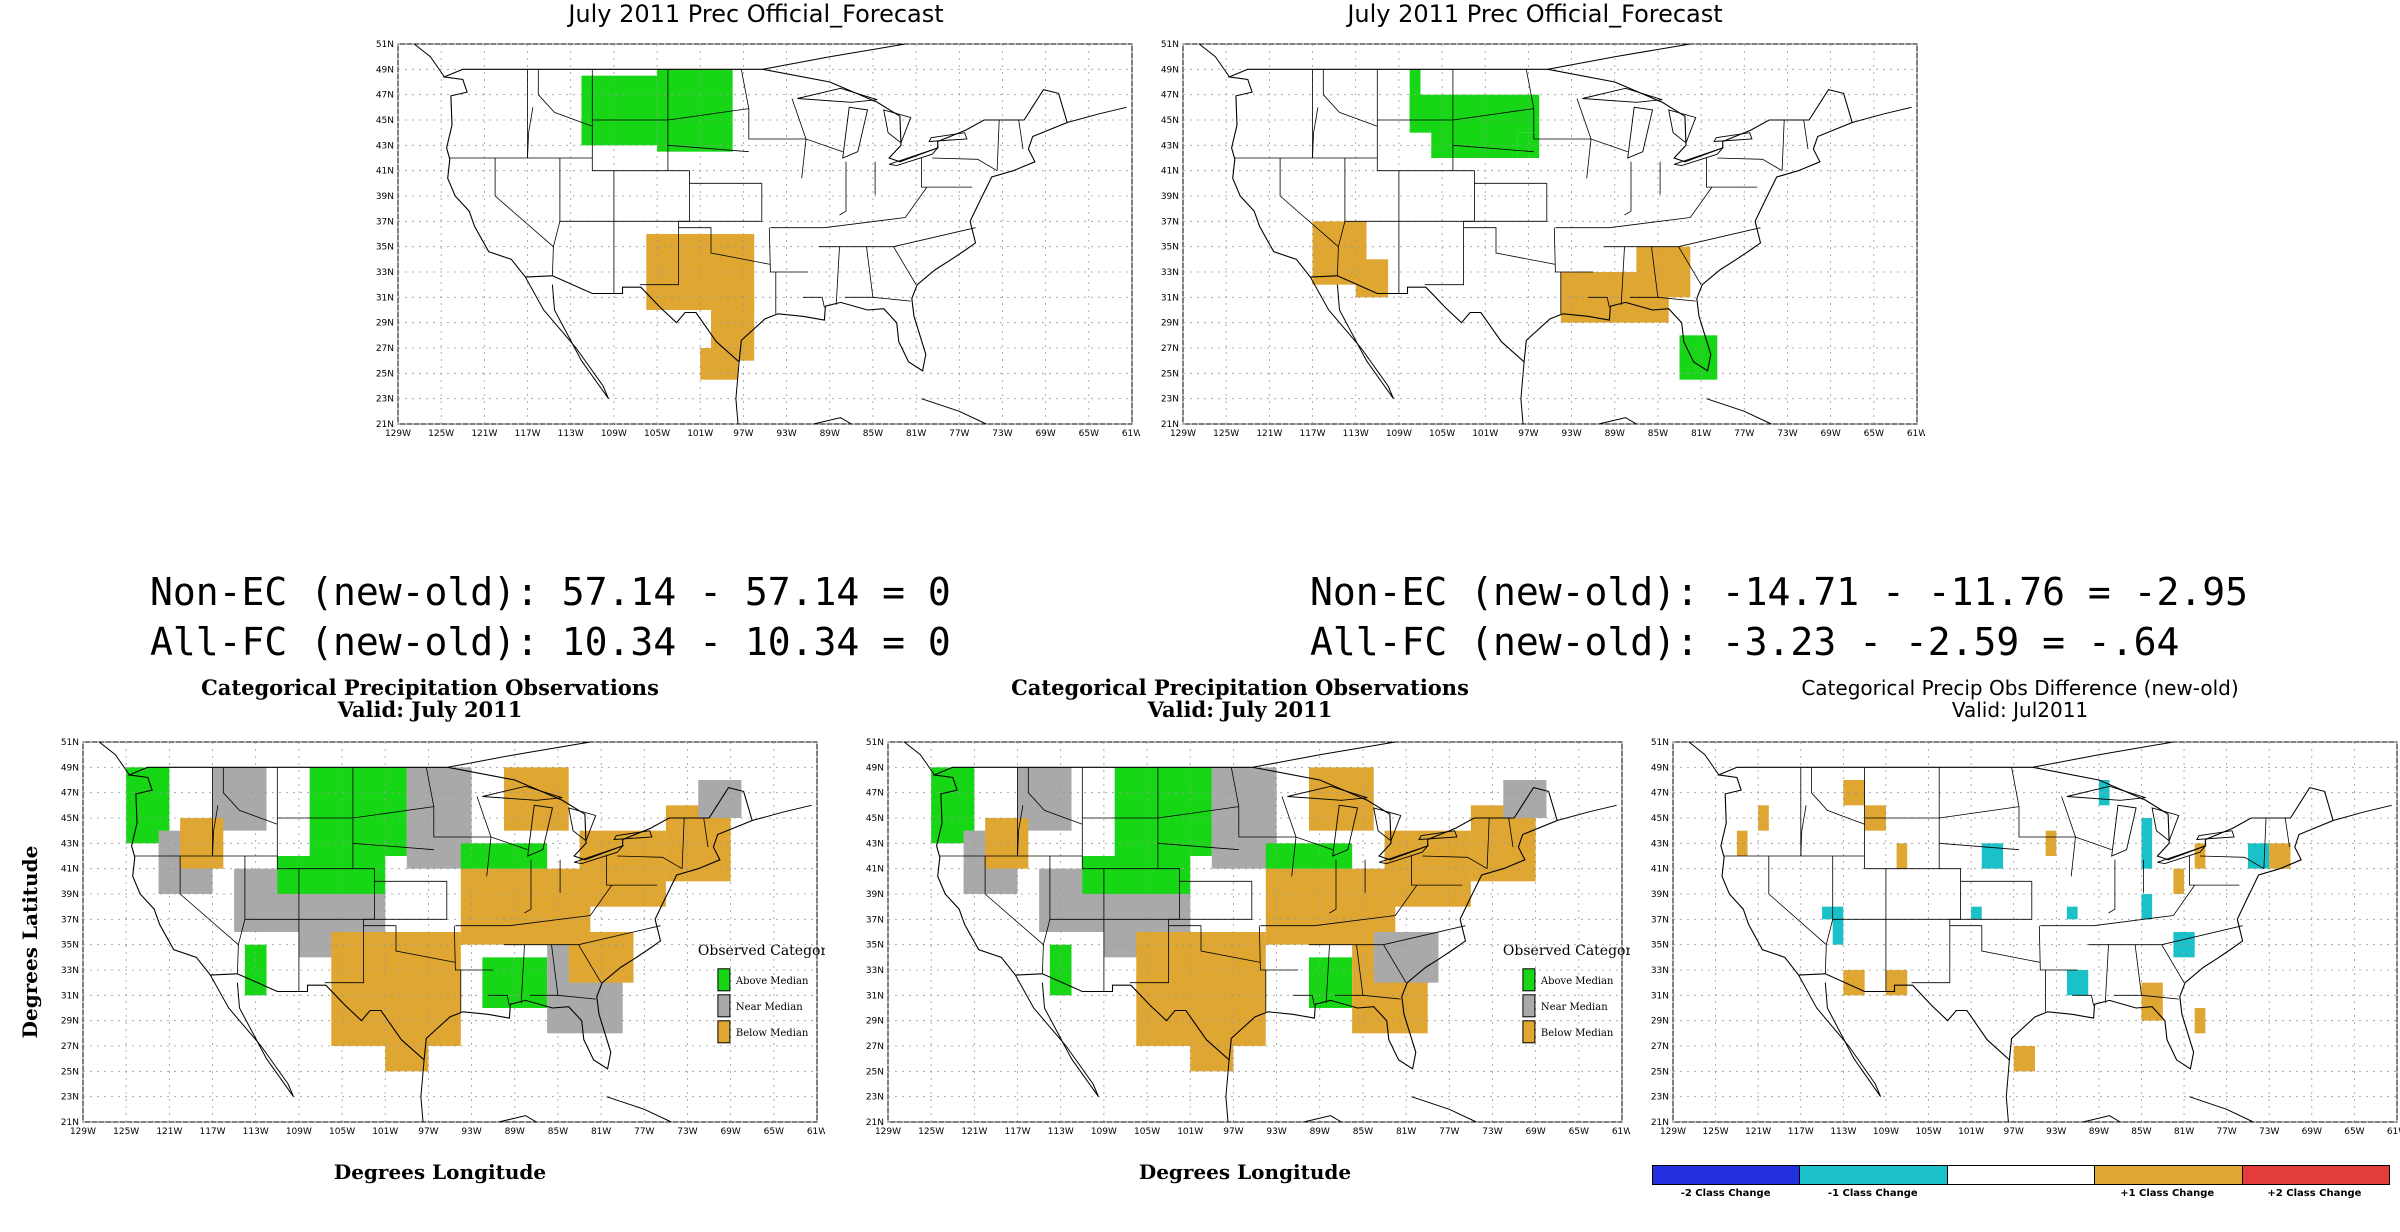  Describe the element at coordinates (30, 942) in the screenshot. I see `y-axis-label: Degrees Latitude` at that location.